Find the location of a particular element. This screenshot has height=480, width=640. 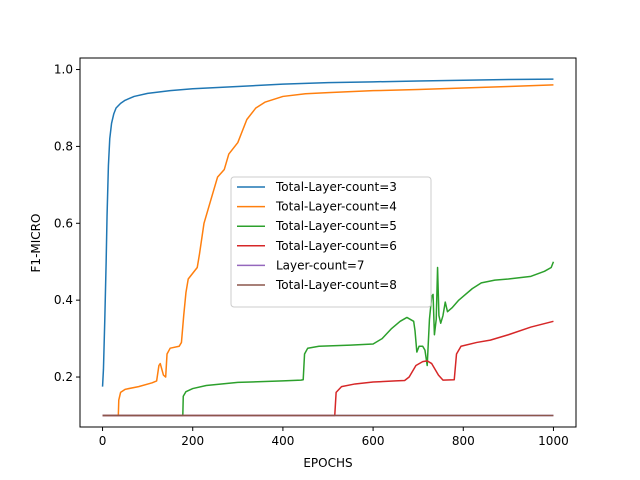

x-tick-label: 600 is located at coordinates (373, 441).